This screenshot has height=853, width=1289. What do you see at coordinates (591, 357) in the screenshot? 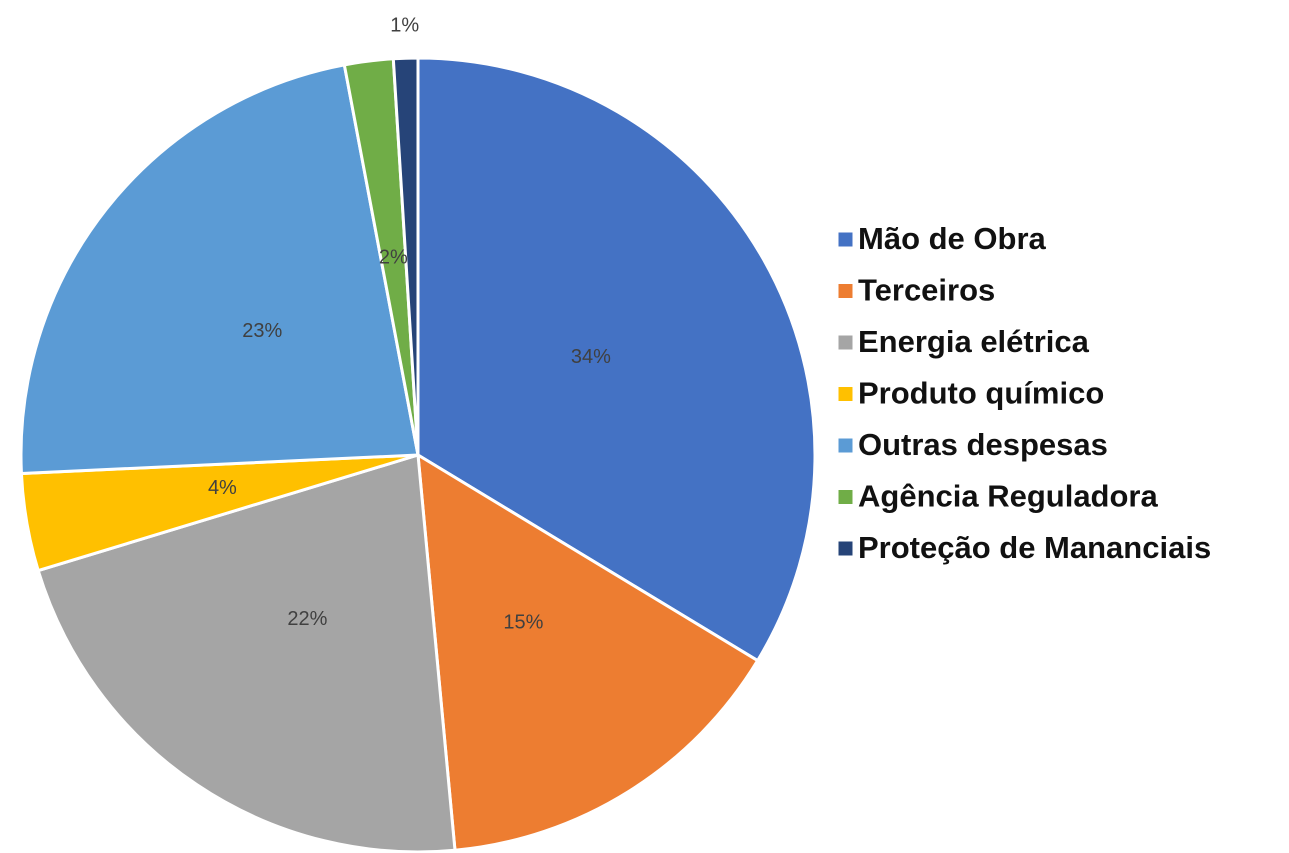
I see `data-label: 34%` at bounding box center [591, 357].